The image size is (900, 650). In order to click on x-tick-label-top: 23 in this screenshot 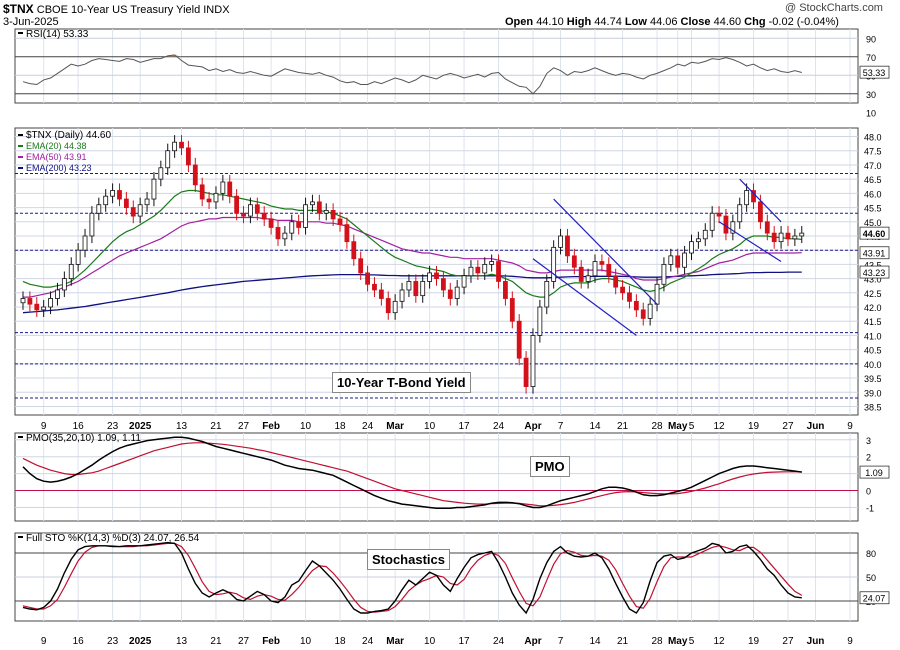, I will do `click(113, 426)`.